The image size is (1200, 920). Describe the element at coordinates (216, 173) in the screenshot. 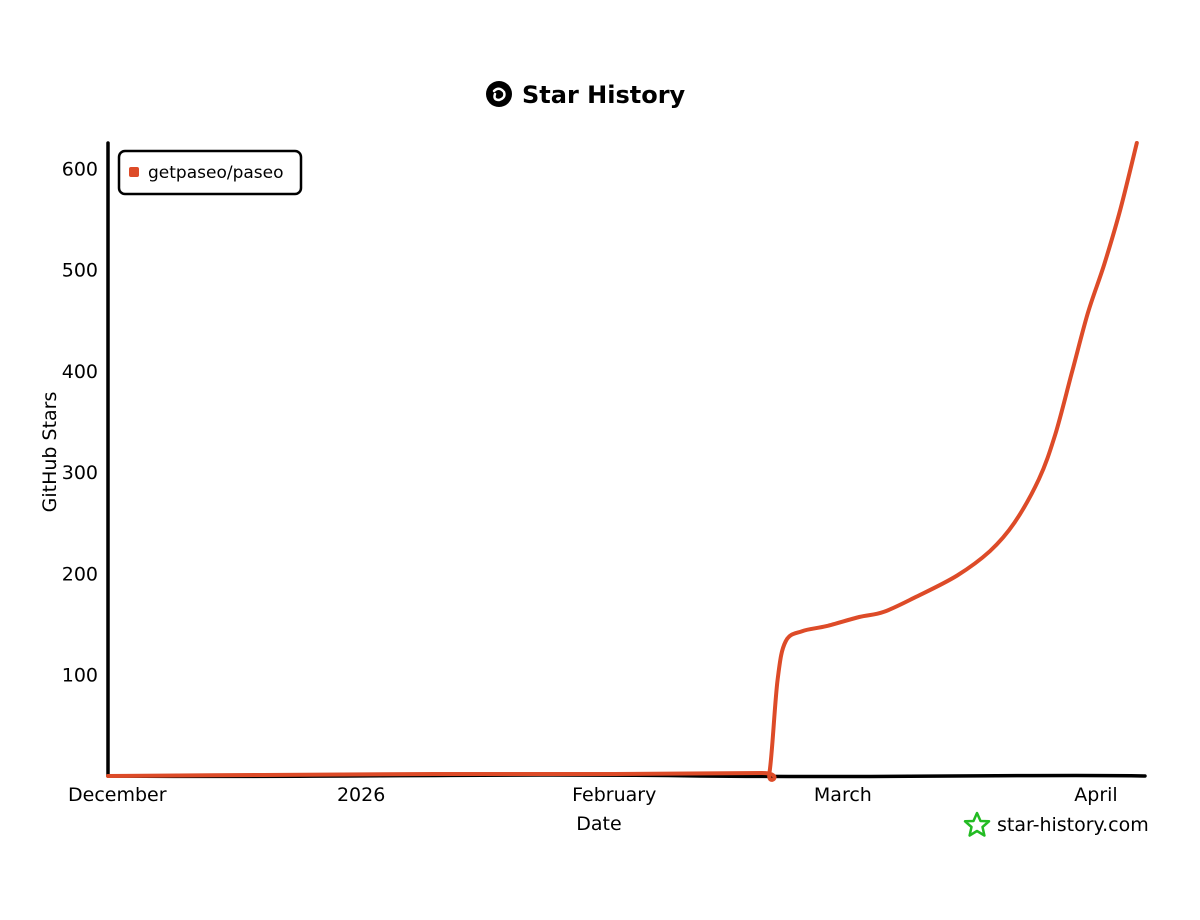

I see `legend-entry-text: getpaseo/paseo` at that location.